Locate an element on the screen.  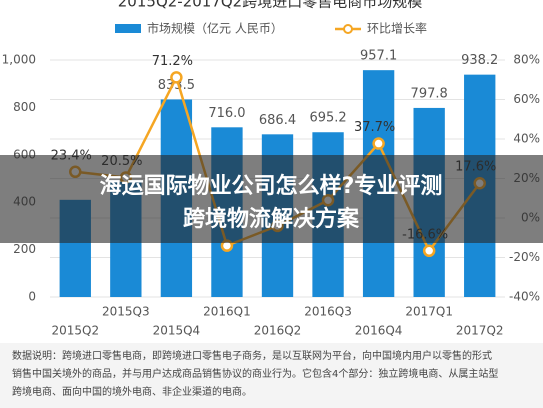
y-tick-label: 1,000 is located at coordinates (19, 60).